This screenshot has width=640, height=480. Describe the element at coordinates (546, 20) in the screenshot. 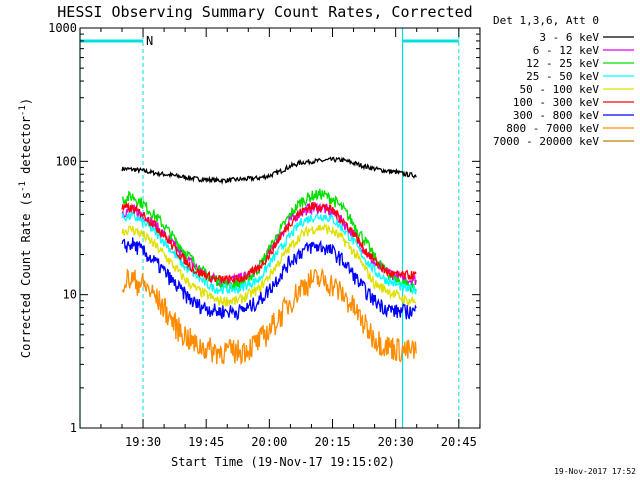

I see `legend-header: Det 1,3,6, Att 0` at that location.